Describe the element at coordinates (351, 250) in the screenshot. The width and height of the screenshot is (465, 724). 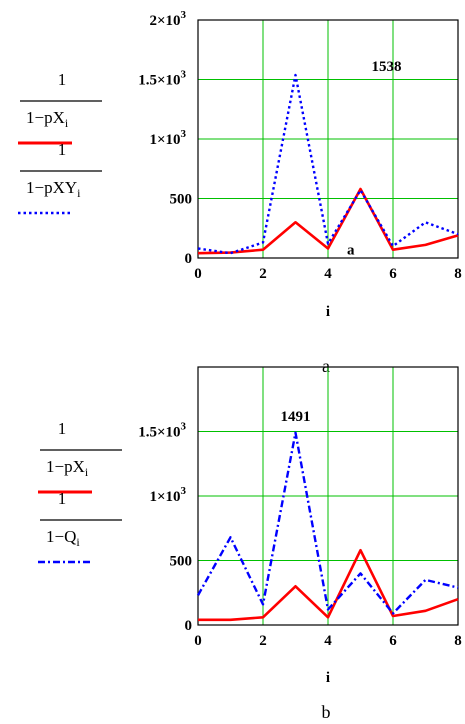
I see `annotation-label: a` at that location.